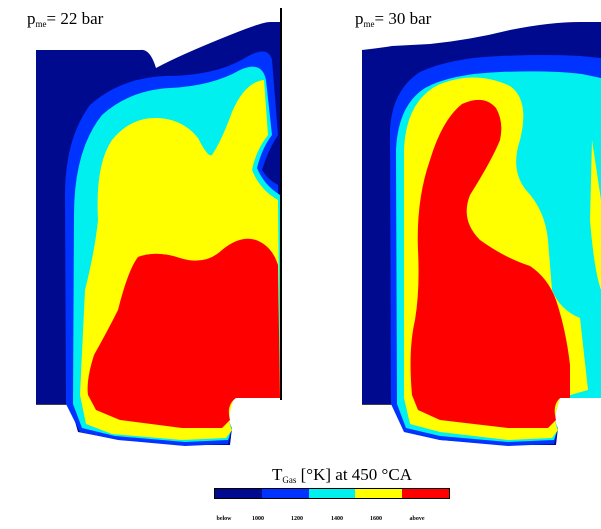 This screenshot has width=601, height=529. What do you see at coordinates (277, 474) in the screenshot?
I see `temperature-symbol: T` at bounding box center [277, 474].